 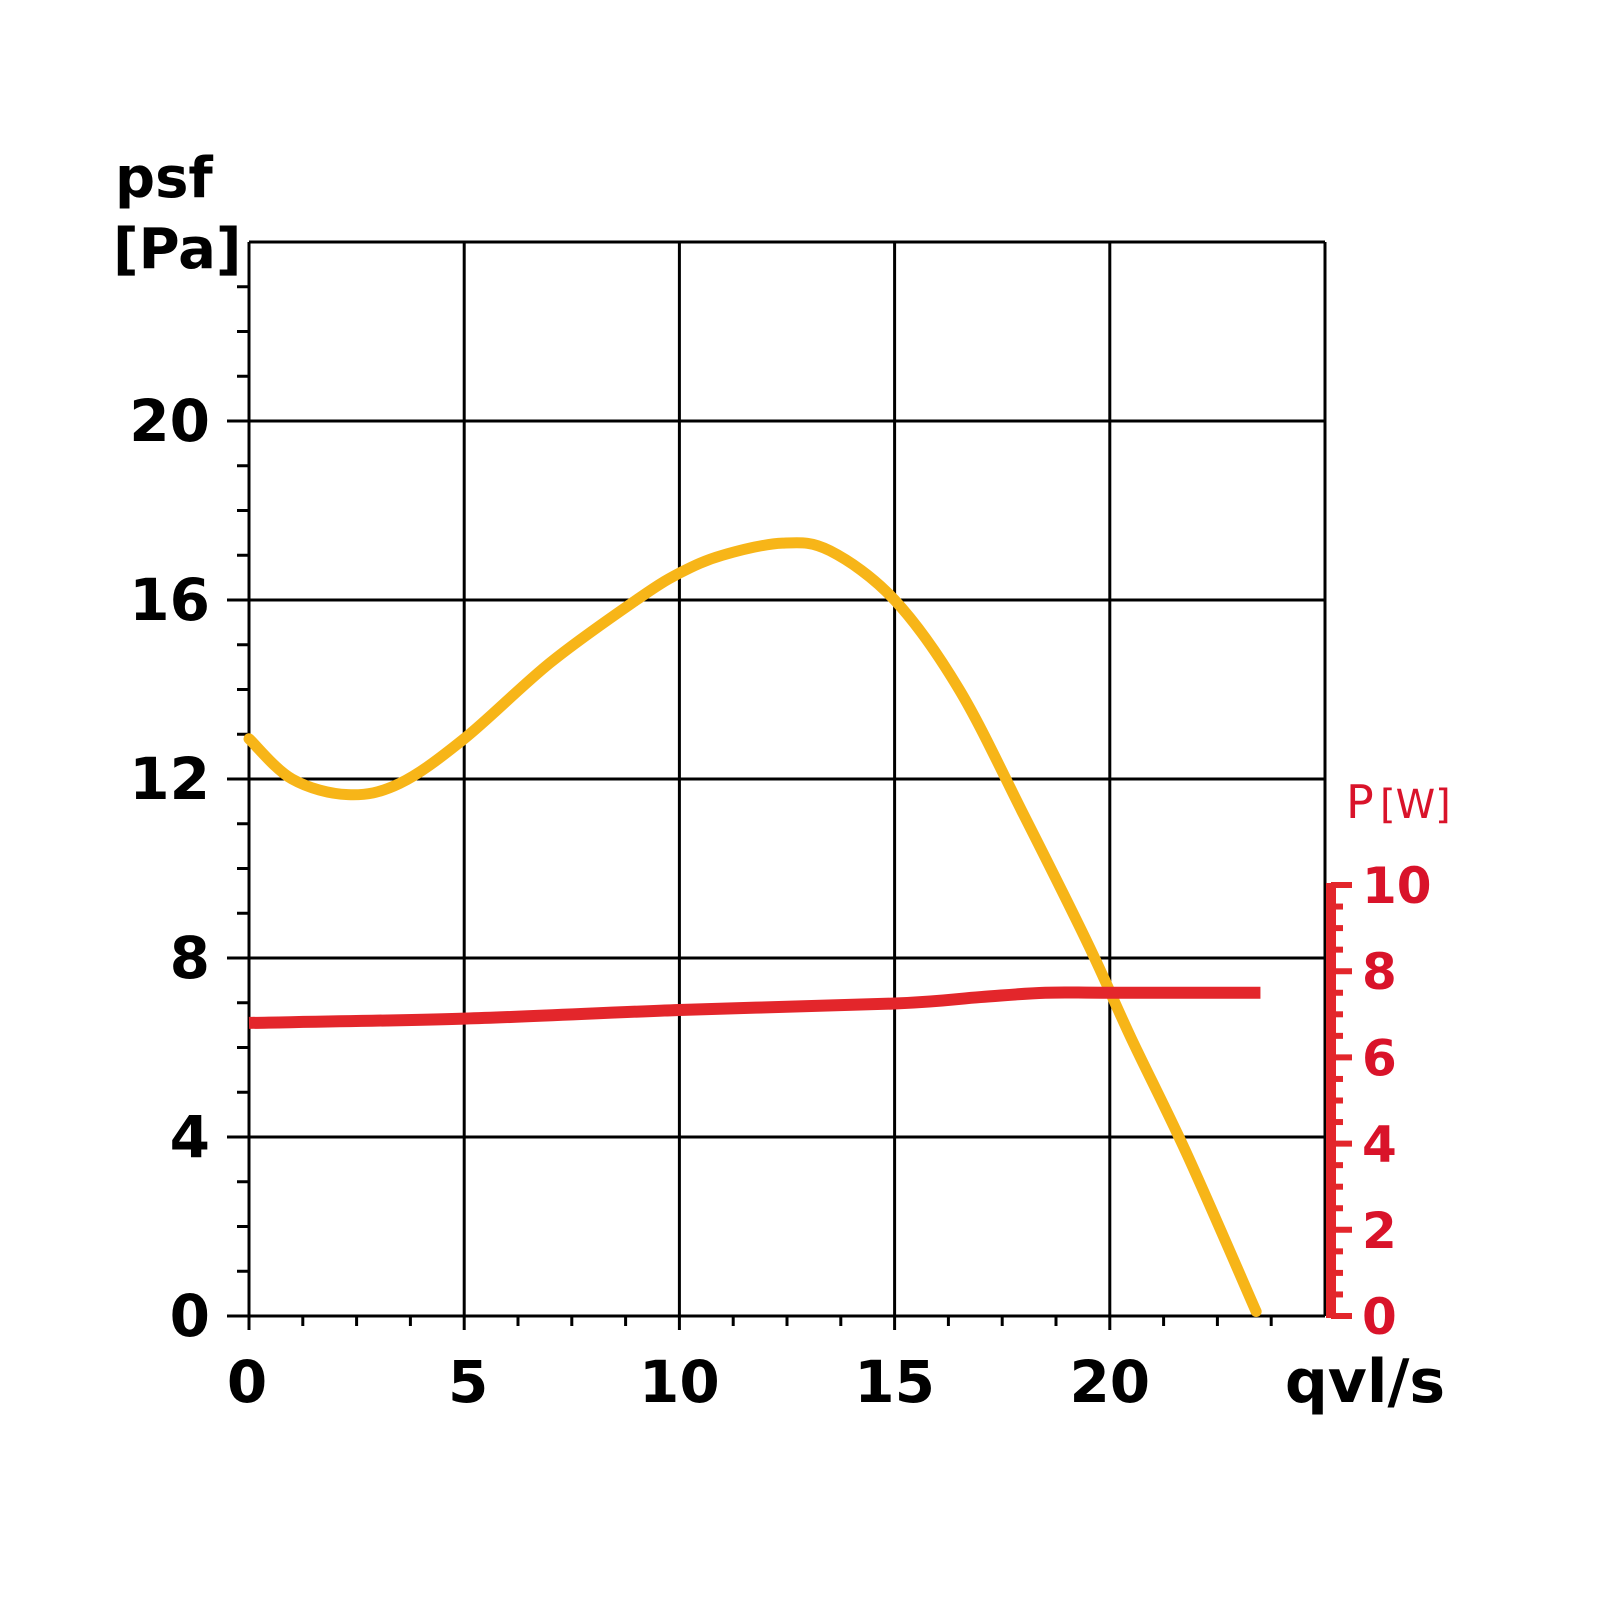 What do you see at coordinates (1397, 886) in the screenshot?
I see `power-tick-label: 10` at bounding box center [1397, 886].